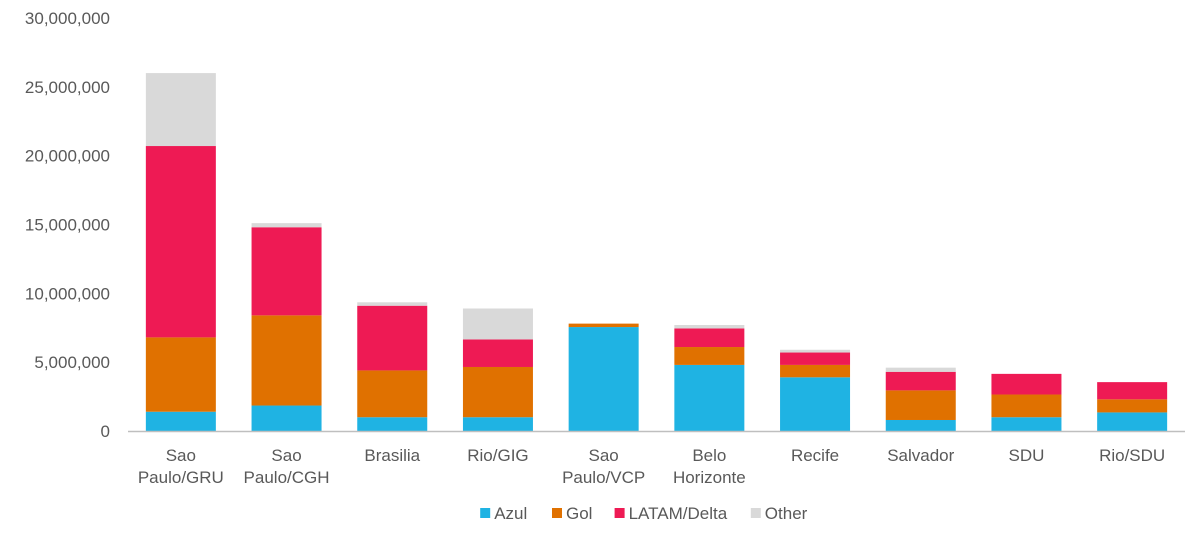  I want to click on x-tick-label: SDU, so click(1026, 455).